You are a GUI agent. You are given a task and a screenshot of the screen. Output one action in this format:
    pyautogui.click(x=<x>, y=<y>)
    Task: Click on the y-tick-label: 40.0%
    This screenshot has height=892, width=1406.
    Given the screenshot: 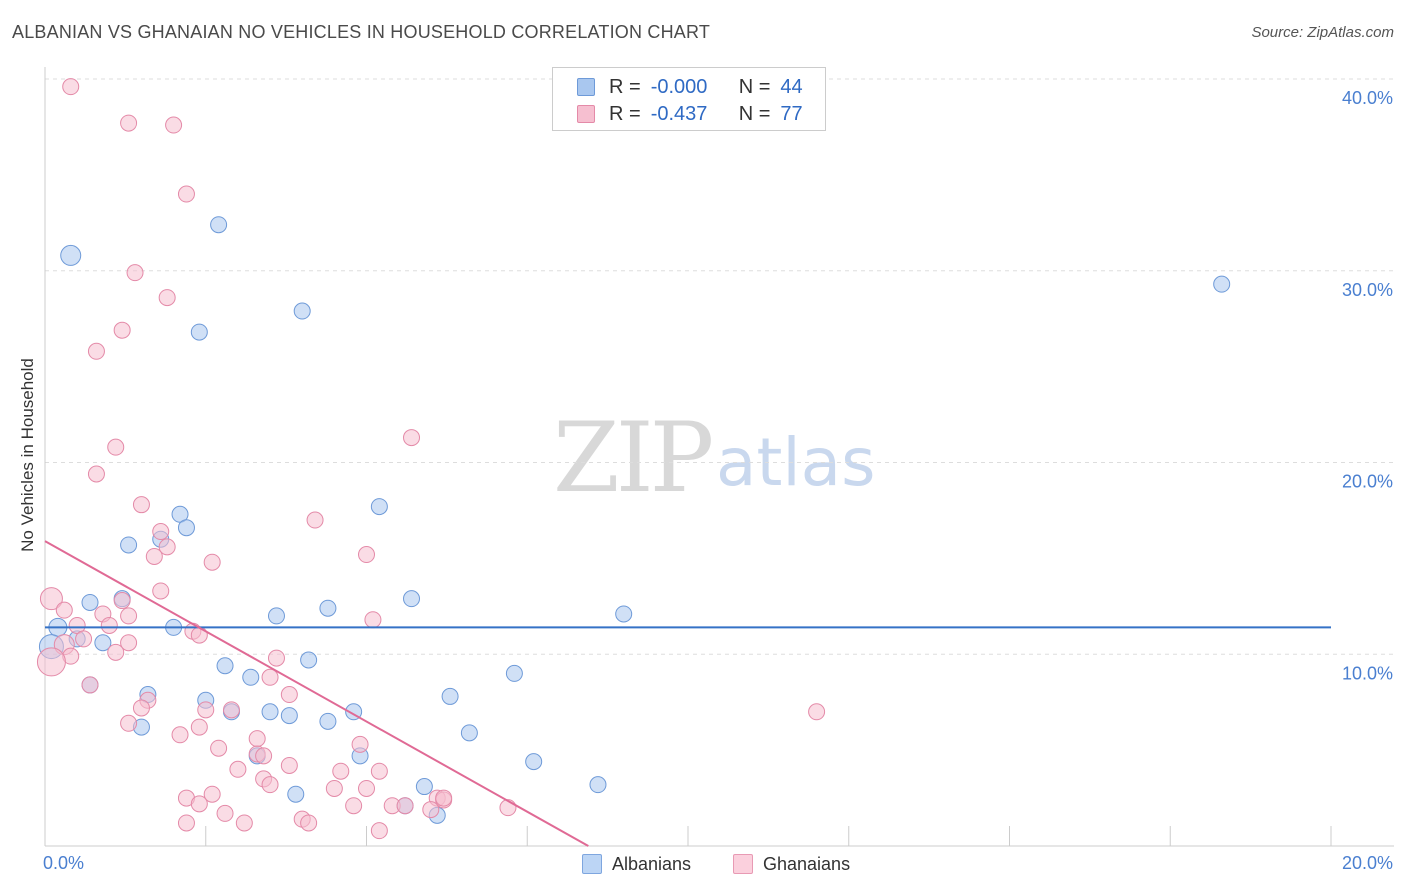 What is the action you would take?
    pyautogui.click(x=1367, y=98)
    